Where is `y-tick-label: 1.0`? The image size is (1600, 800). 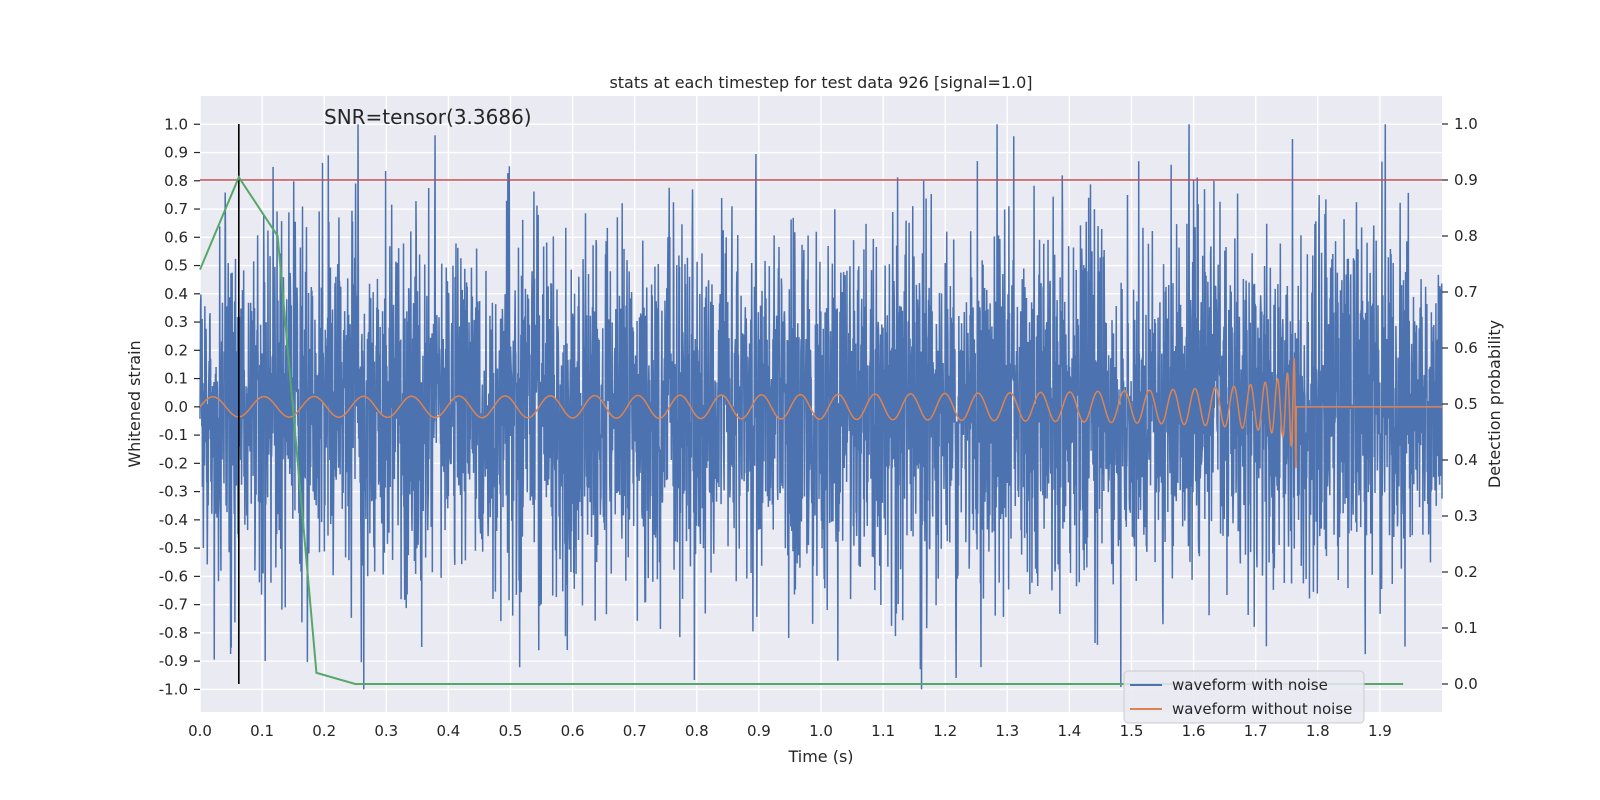 y-tick-label: 1.0 is located at coordinates (176, 124).